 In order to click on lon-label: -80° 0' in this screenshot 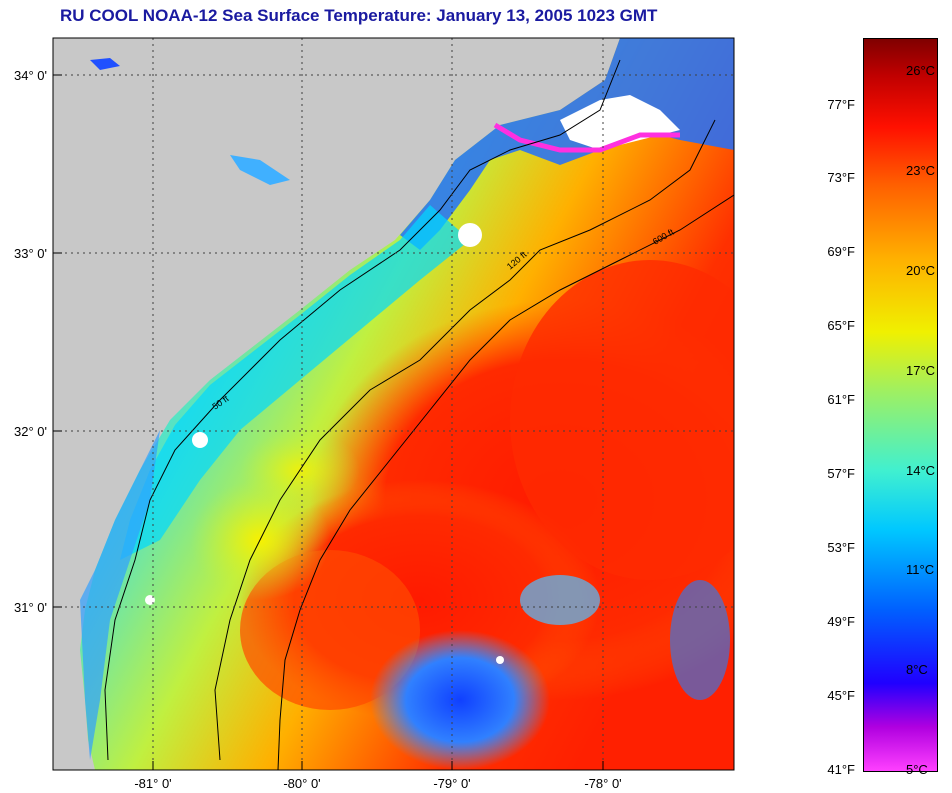, I will do `click(301, 783)`.